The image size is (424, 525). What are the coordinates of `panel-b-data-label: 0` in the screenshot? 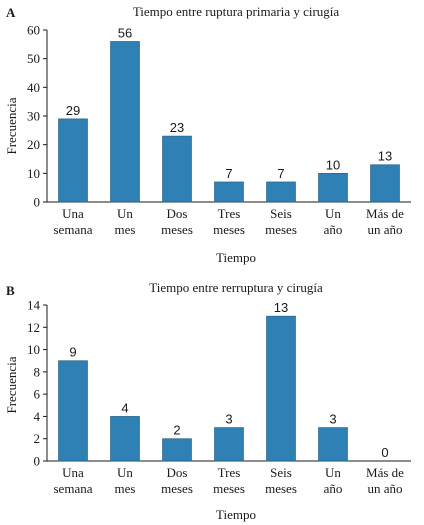 It's located at (384, 452).